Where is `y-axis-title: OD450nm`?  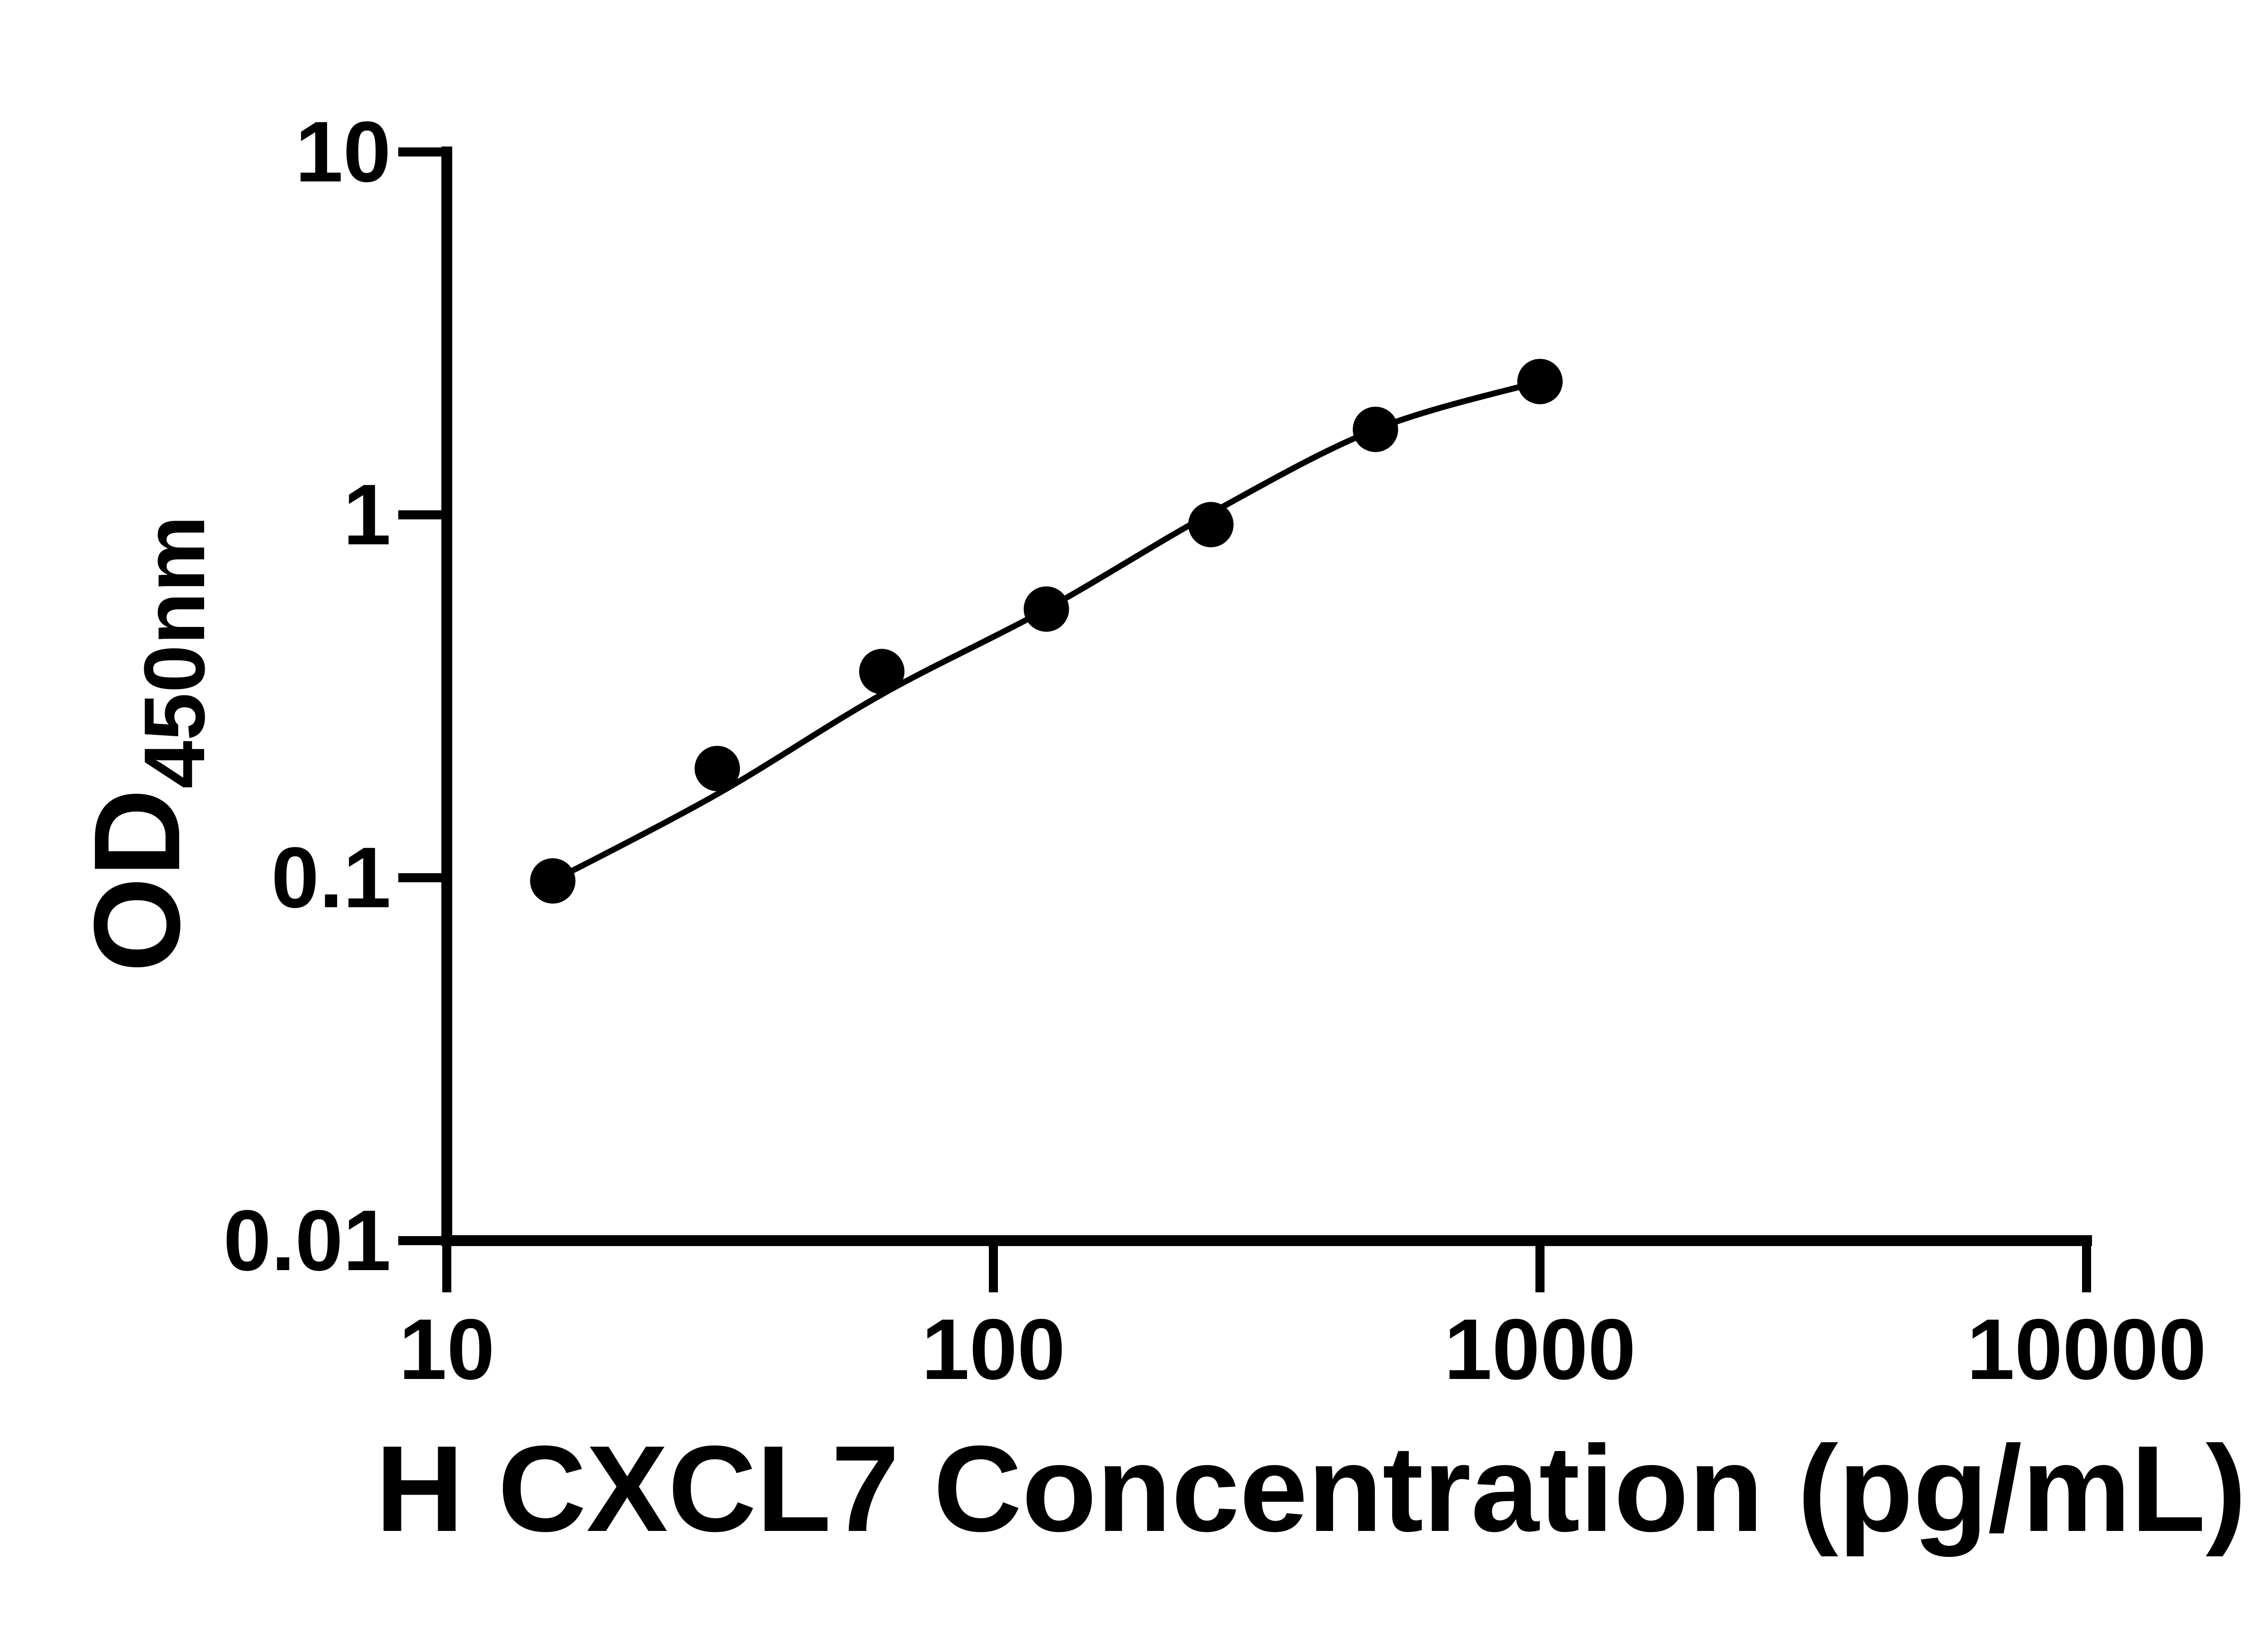 y-axis-title: OD450nm is located at coordinates (146, 743).